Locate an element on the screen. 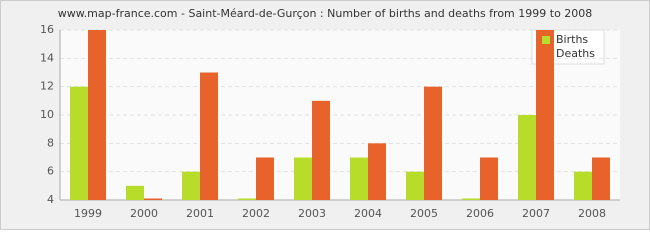 The image size is (650, 240). x-tick-label: 2007 is located at coordinates (536, 213).